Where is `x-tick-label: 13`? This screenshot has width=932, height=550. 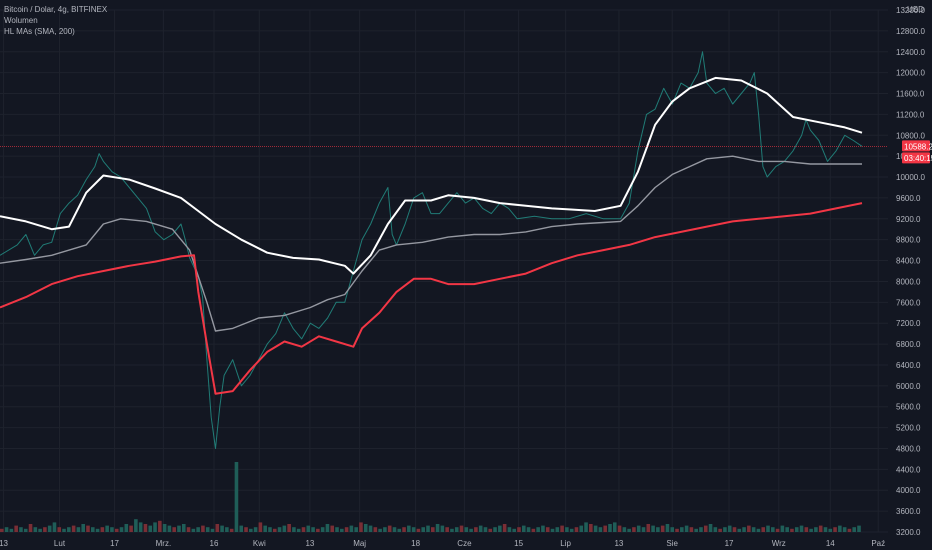 x-tick-label: 13 is located at coordinates (618, 543).